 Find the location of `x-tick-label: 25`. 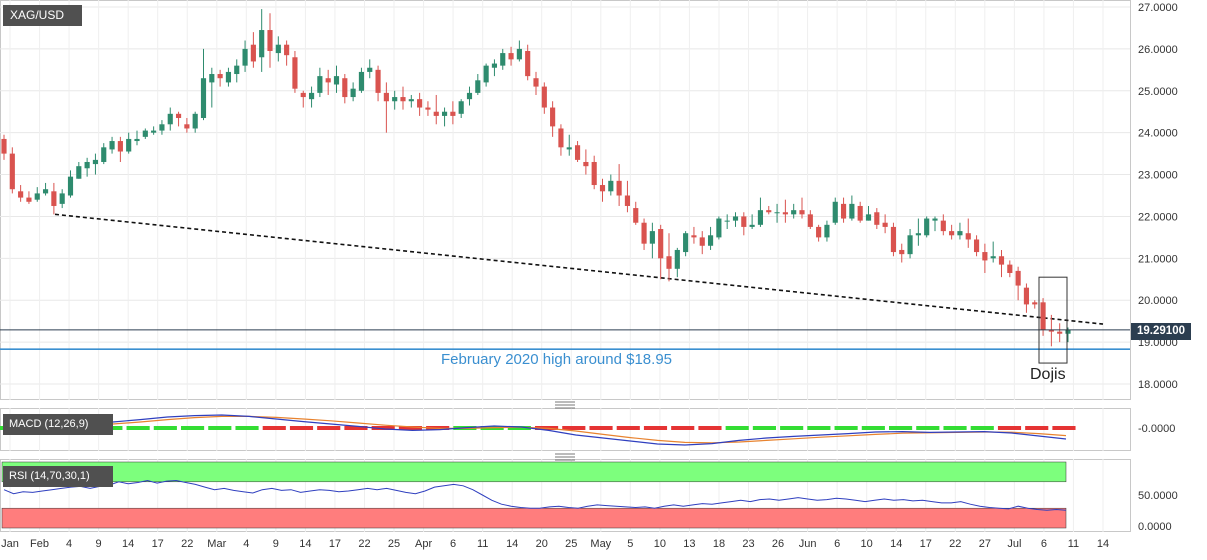

x-tick-label: 25 is located at coordinates (394, 544).